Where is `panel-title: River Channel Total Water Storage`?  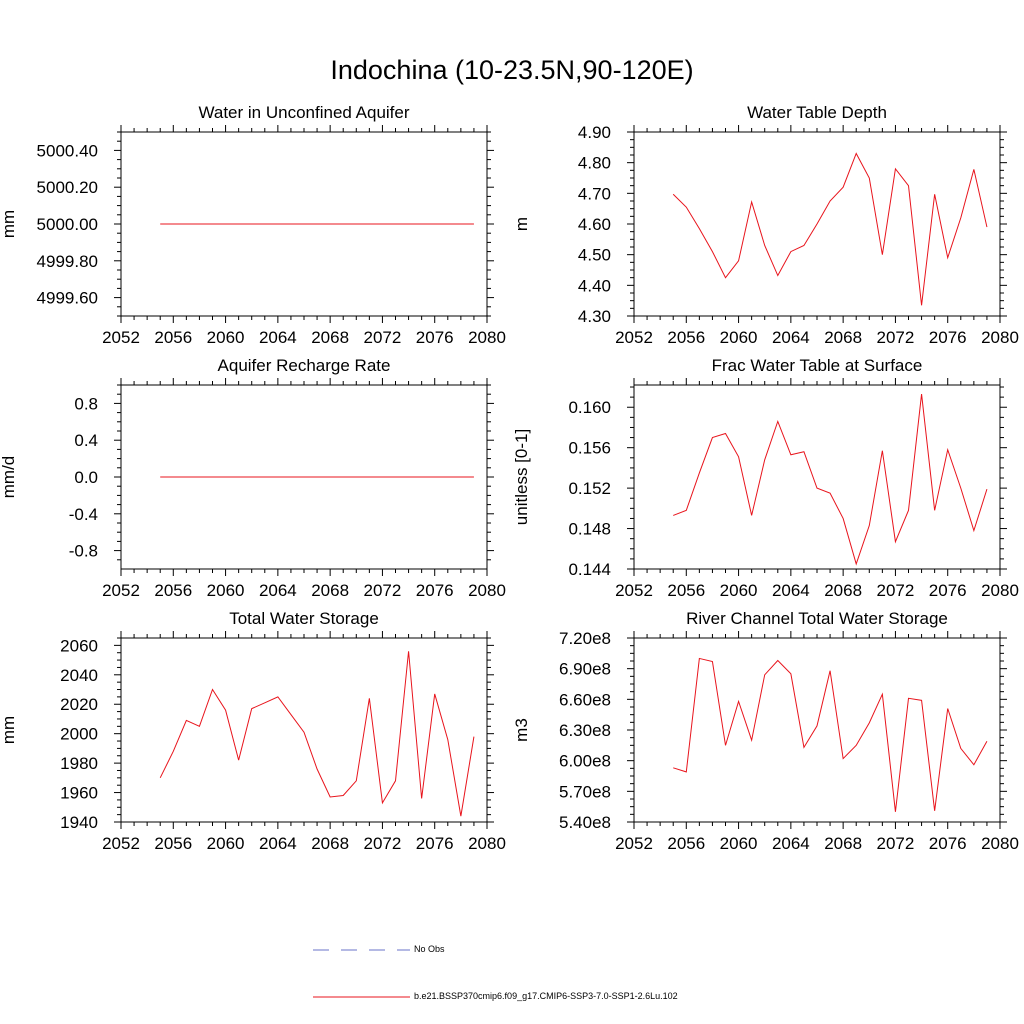
panel-title: River Channel Total Water Storage is located at coordinates (817, 618).